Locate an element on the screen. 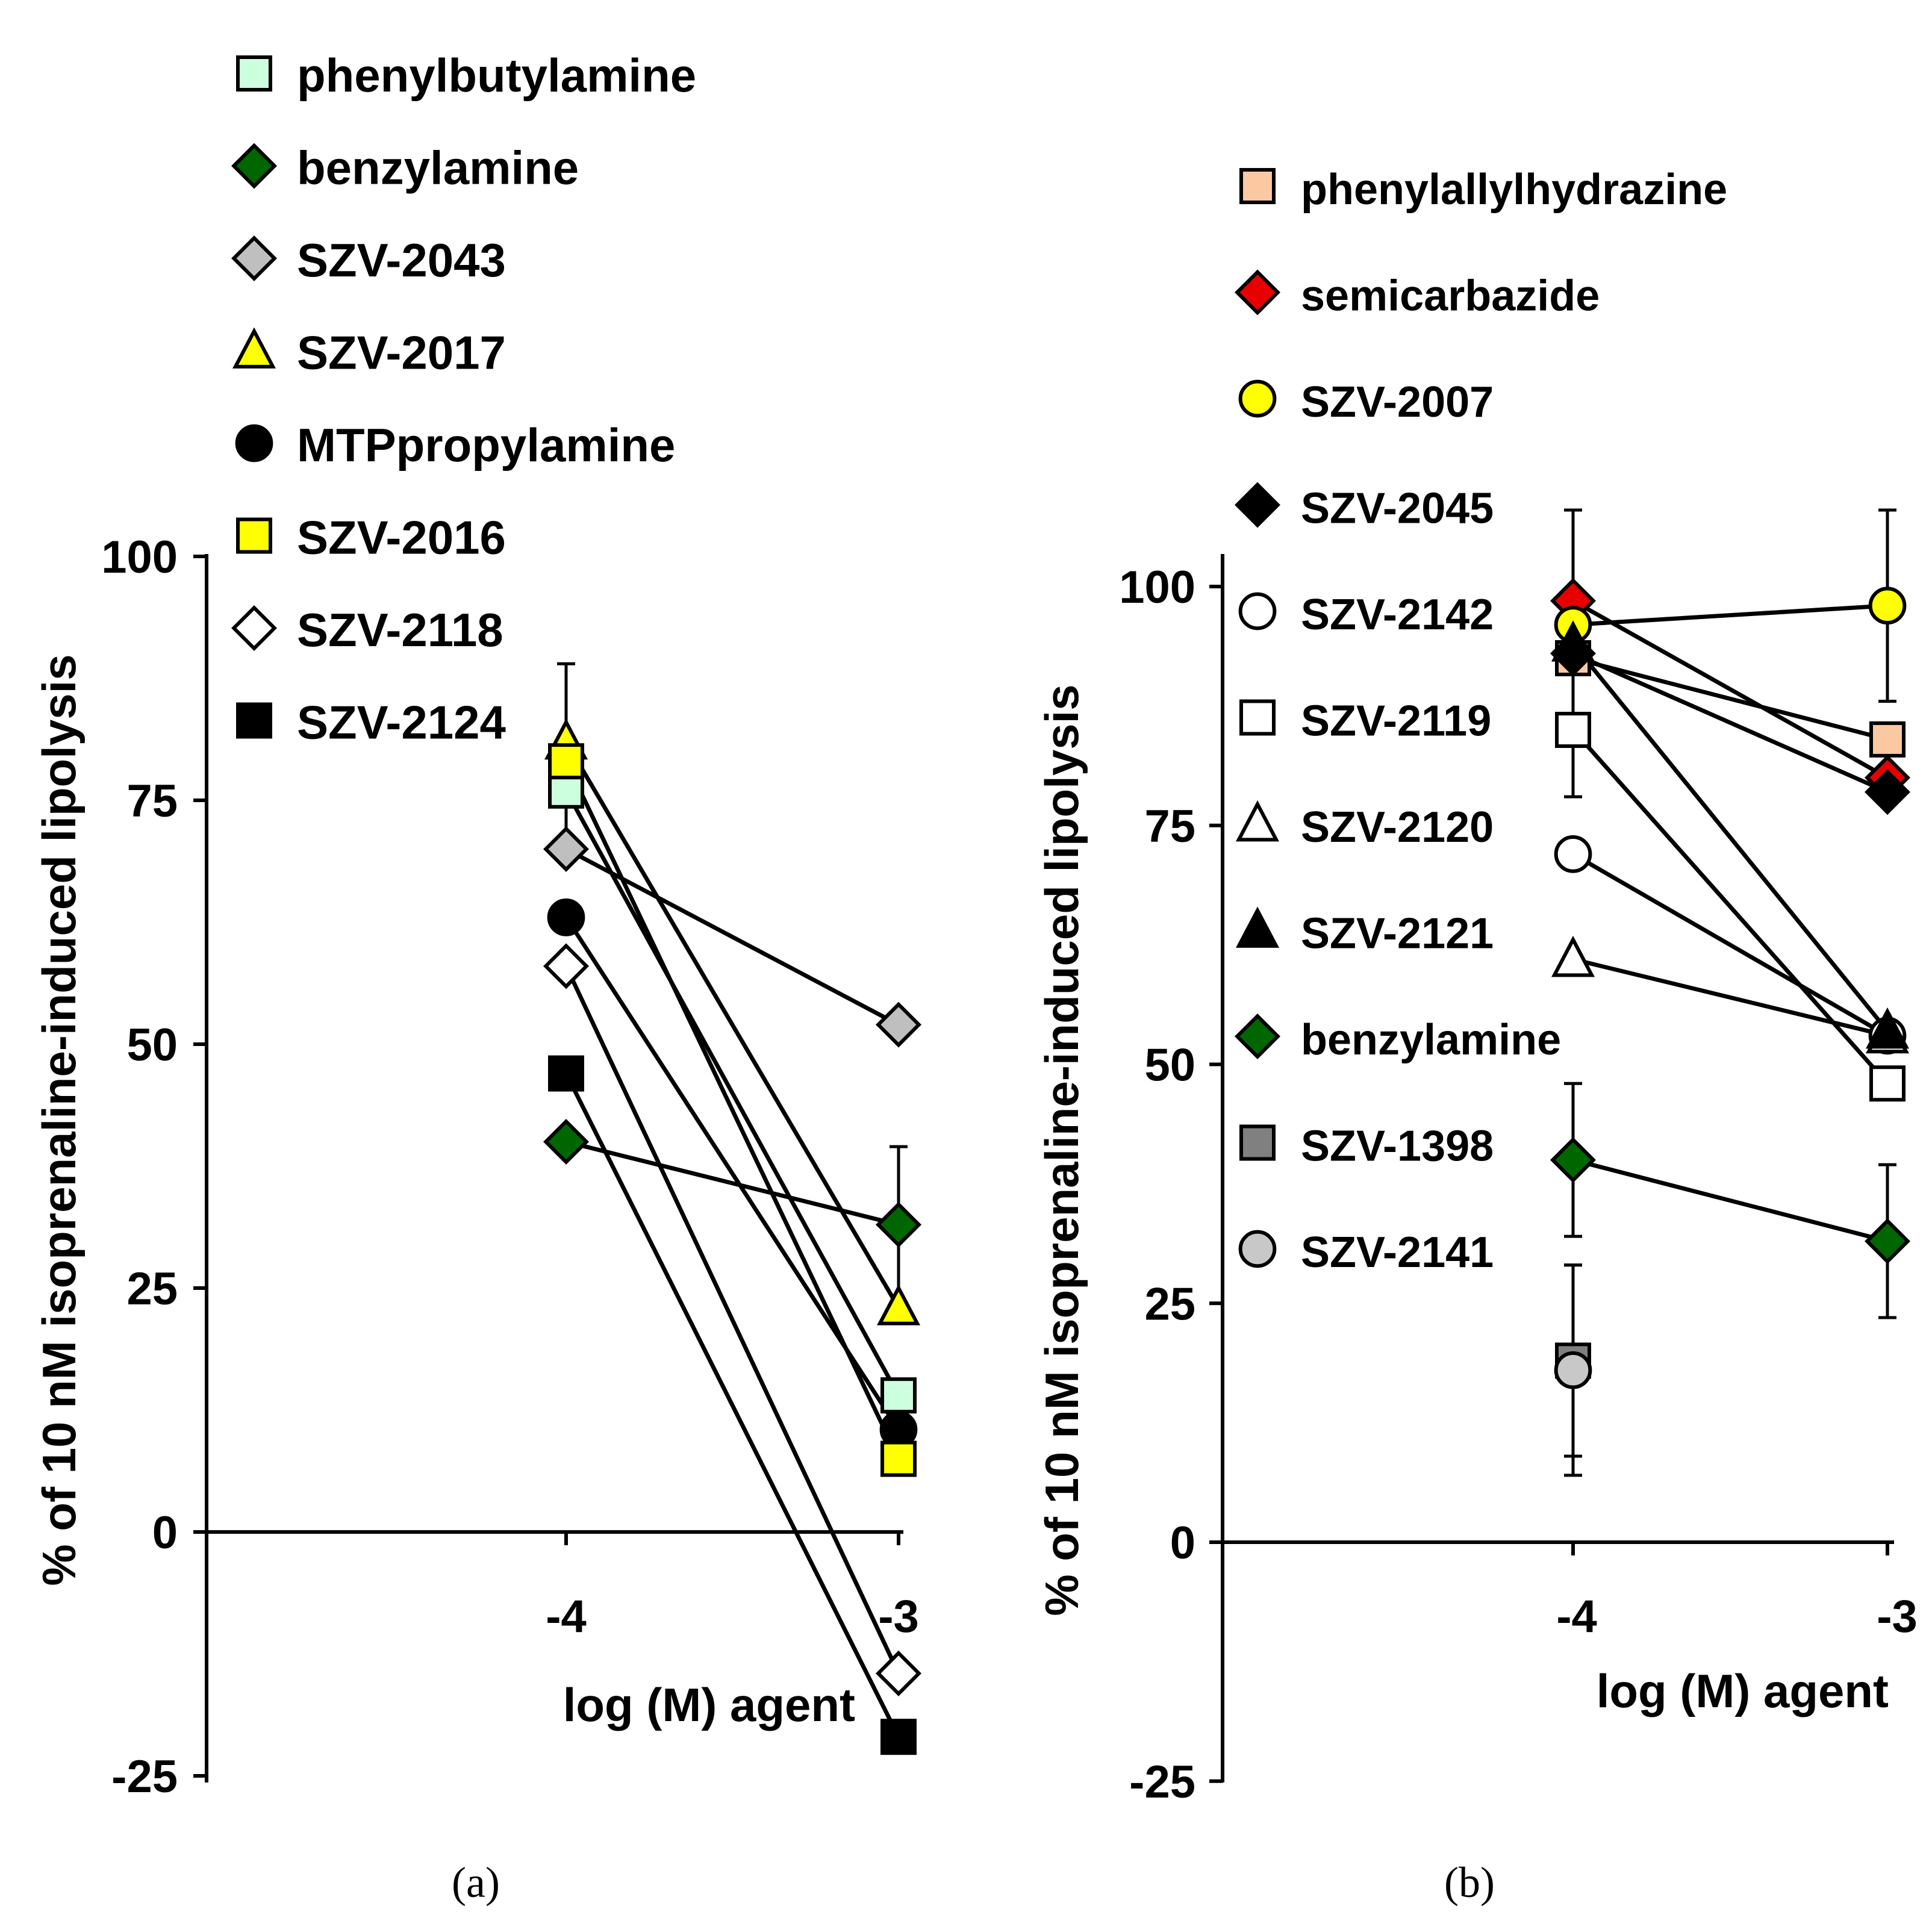 Image resolution: width=1932 pixels, height=1924 pixels. a-x-tick-label: -4 is located at coordinates (566, 1616).